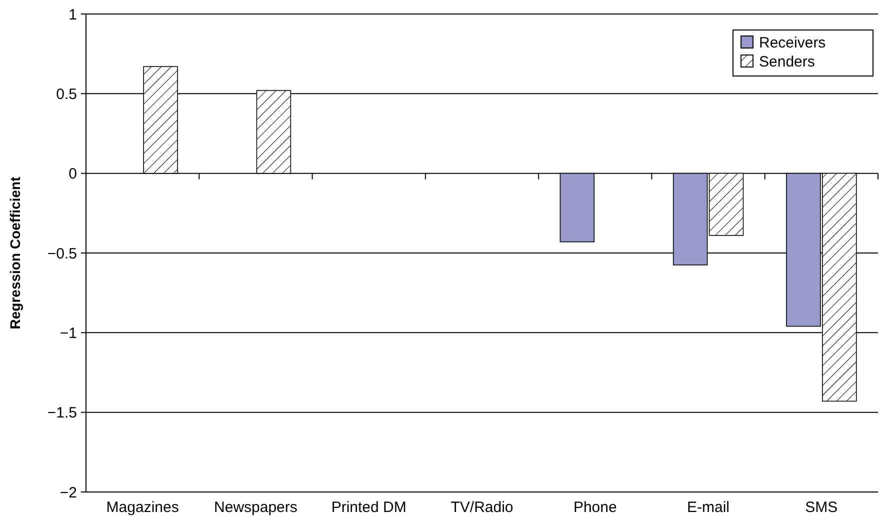 This screenshot has height=516, width=882. What do you see at coordinates (787, 61) in the screenshot?
I see `legend-label: Senders` at bounding box center [787, 61].